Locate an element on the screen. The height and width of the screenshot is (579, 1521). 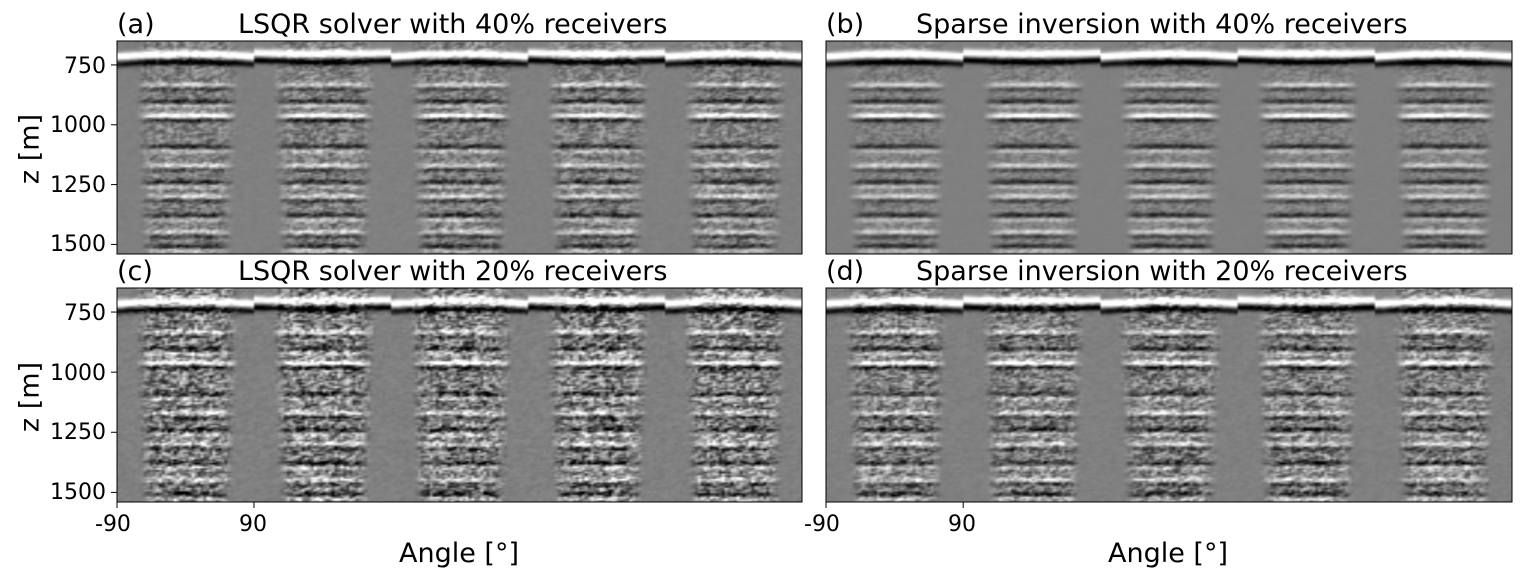
panel-label-a: (a) is located at coordinates (136, 24).